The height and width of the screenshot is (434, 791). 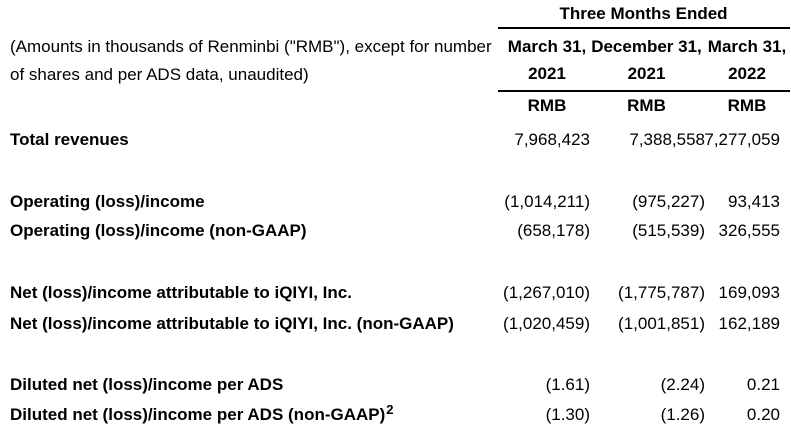 I want to click on value-mar-2021: (1.61), so click(x=567, y=384).